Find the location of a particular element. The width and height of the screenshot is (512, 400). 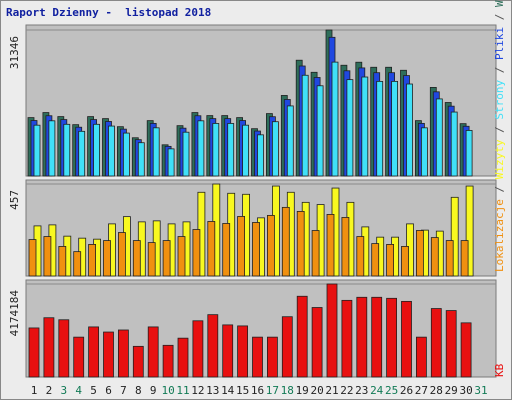

x-tick-label: 27 is located at coordinates (421, 390).